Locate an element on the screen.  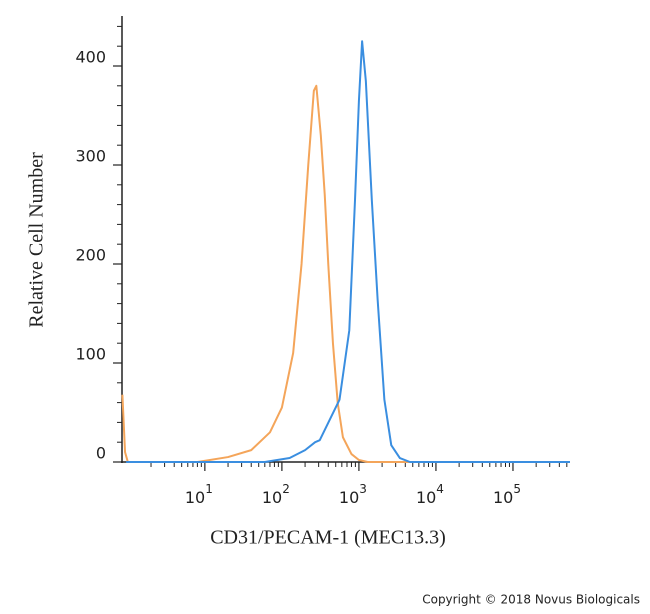
x-tick-exponent: 1 is located at coordinates (209, 489).